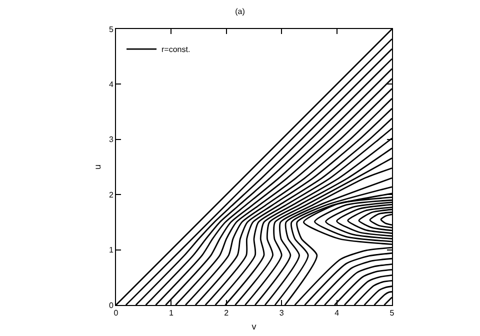 This screenshot has height=336, width=480. Describe the element at coordinates (281, 313) in the screenshot. I see `x-tick-label: 3` at that location.